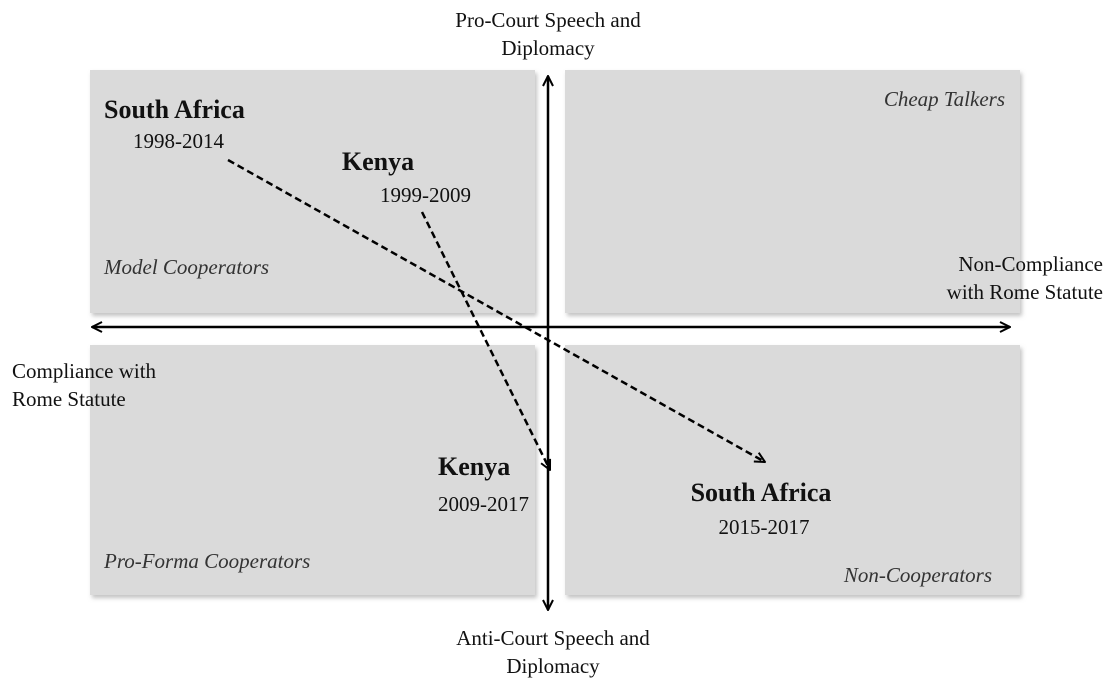 The height and width of the screenshot is (683, 1108). What do you see at coordinates (553, 638) in the screenshot?
I see `axis-label: Anti-Court Speech and` at bounding box center [553, 638].